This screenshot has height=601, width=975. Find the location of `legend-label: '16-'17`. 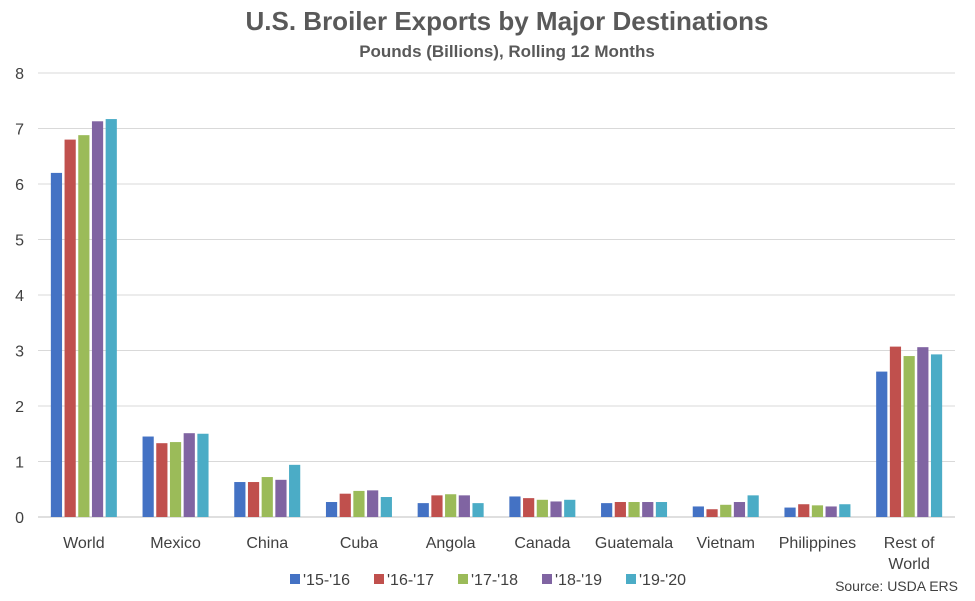

legend-label: '16-'17 is located at coordinates (410, 580).